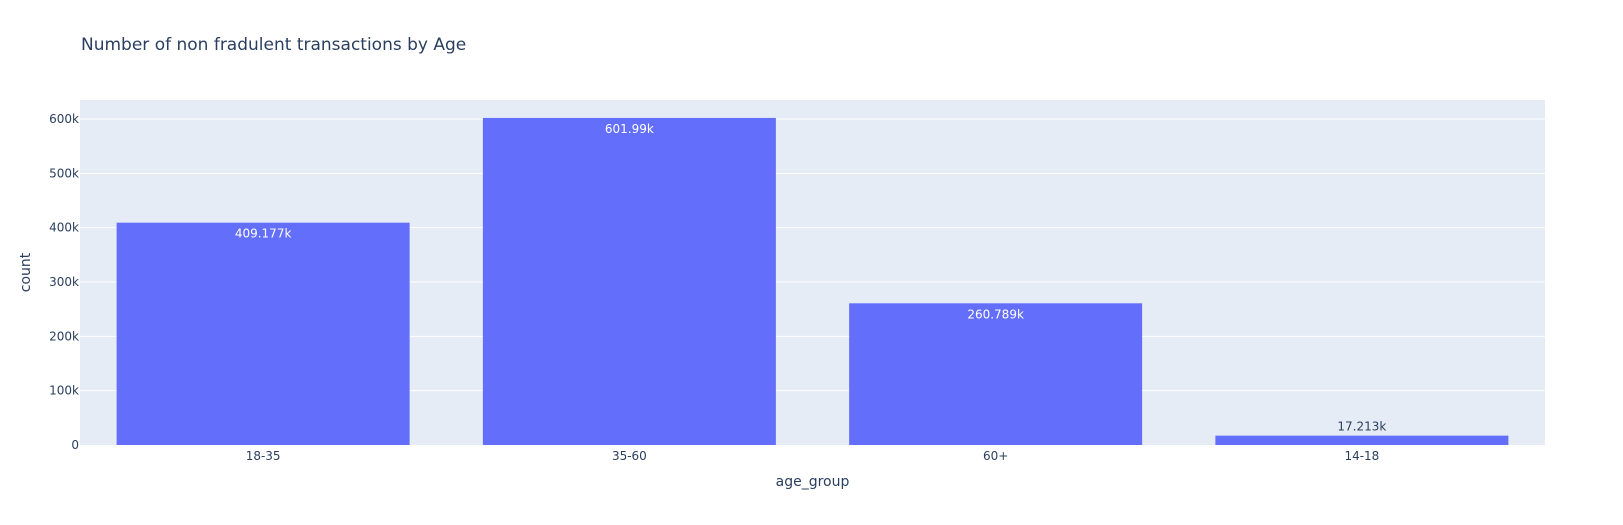 The image size is (1623, 525). What do you see at coordinates (75, 445) in the screenshot?
I see `y-tick-label: 0` at bounding box center [75, 445].